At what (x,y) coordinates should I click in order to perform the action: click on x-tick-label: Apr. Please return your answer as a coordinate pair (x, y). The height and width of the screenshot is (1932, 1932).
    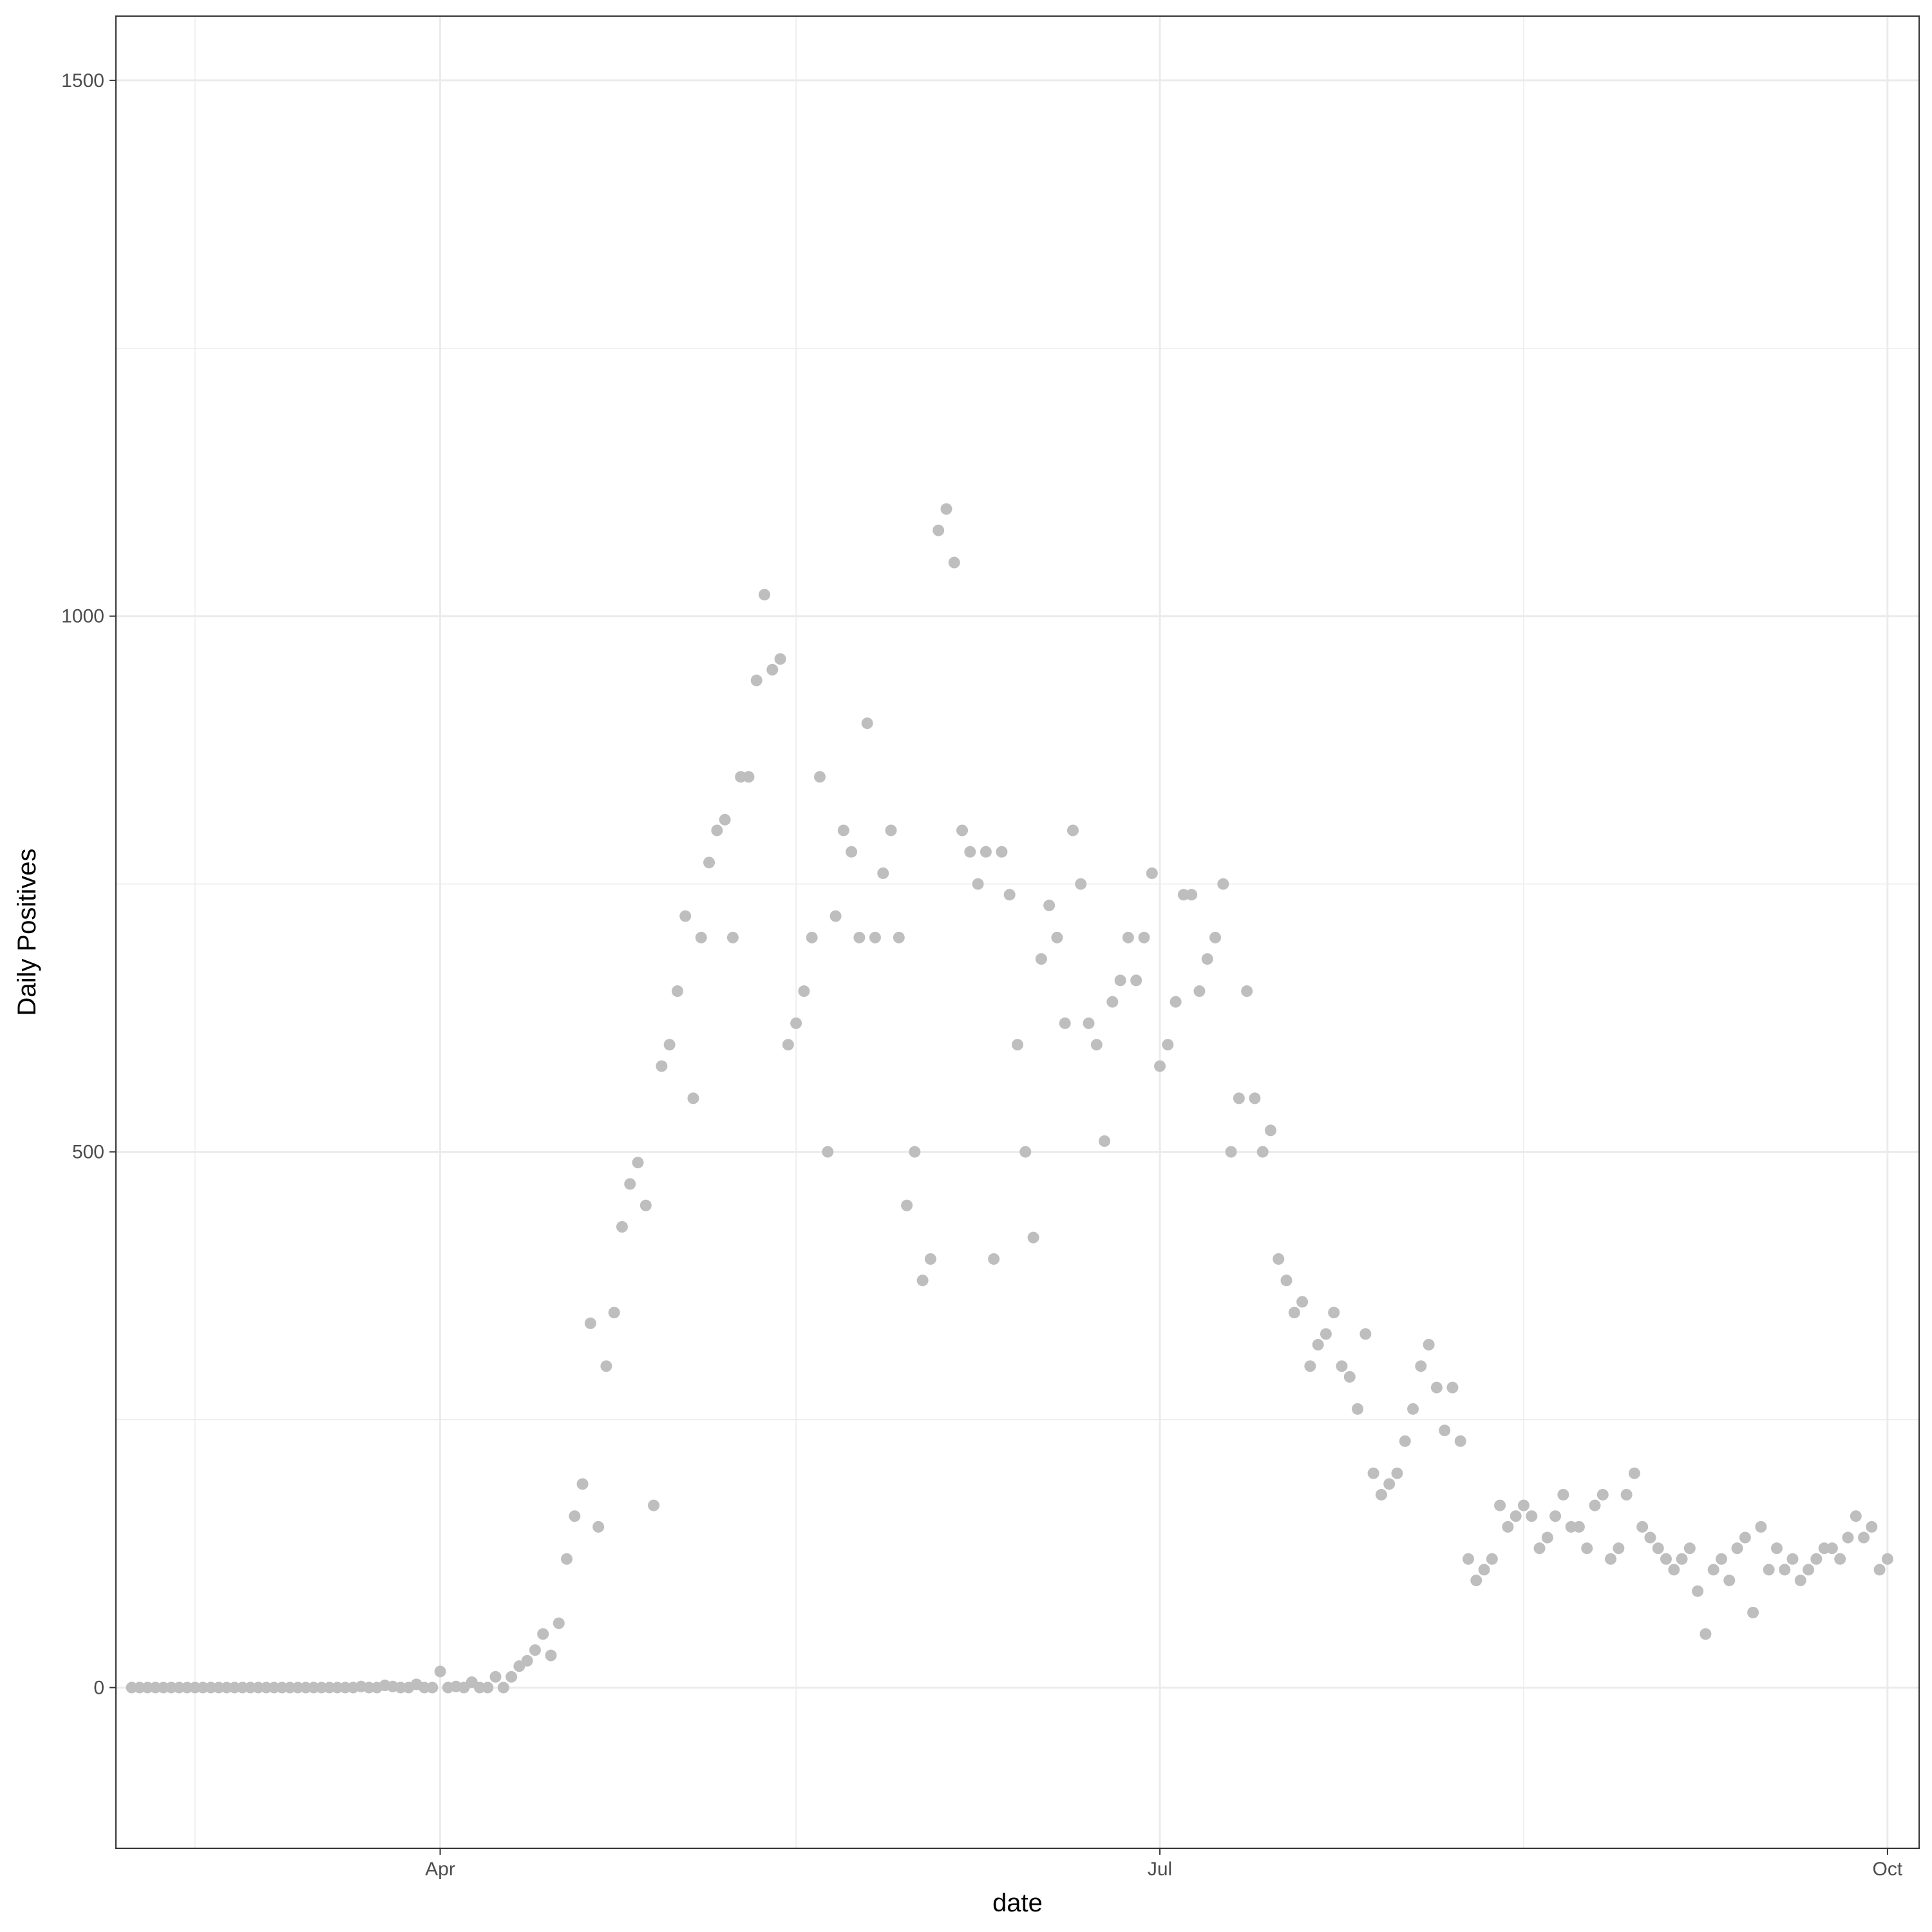
    Looking at the image, I should click on (440, 1869).